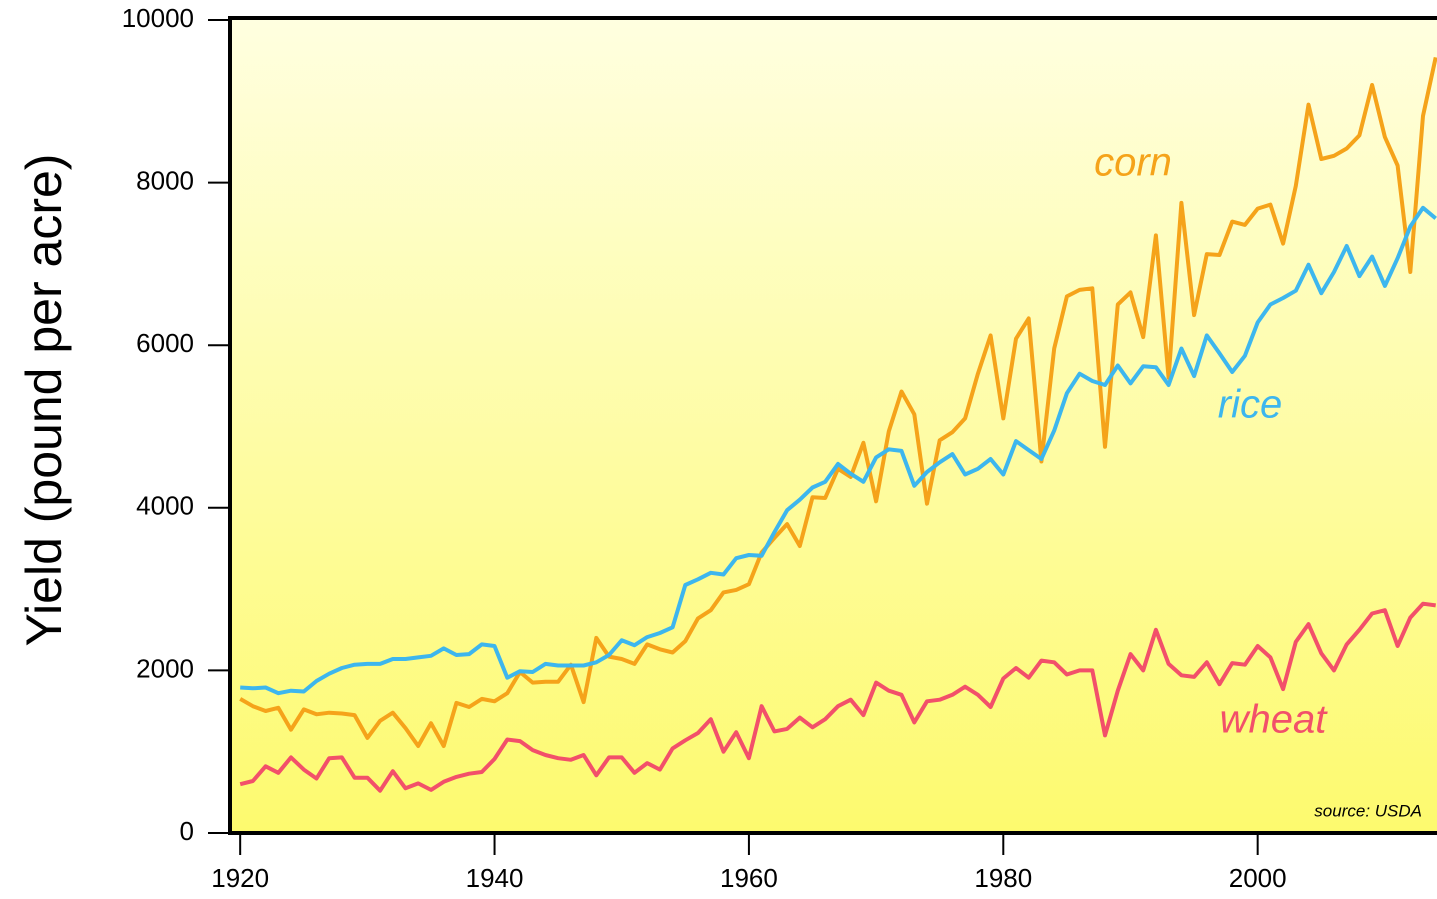 The image size is (1437, 899). I want to click on x-tick-label: 1920, so click(240, 878).